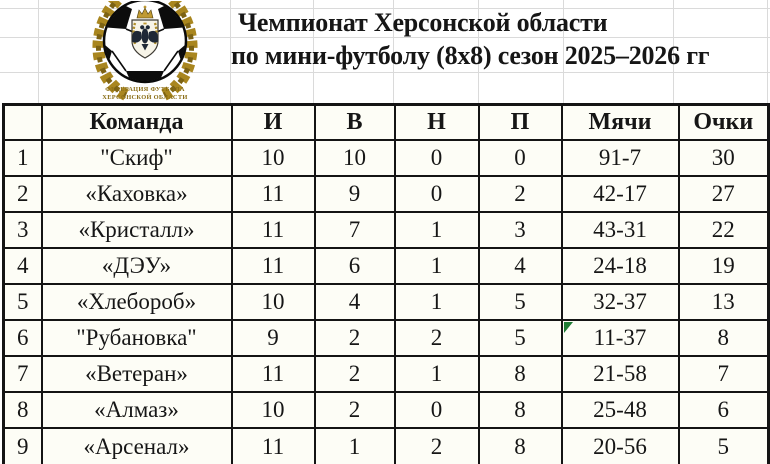 The height and width of the screenshot is (464, 770). I want to click on rank-cell: 2, so click(22, 193).